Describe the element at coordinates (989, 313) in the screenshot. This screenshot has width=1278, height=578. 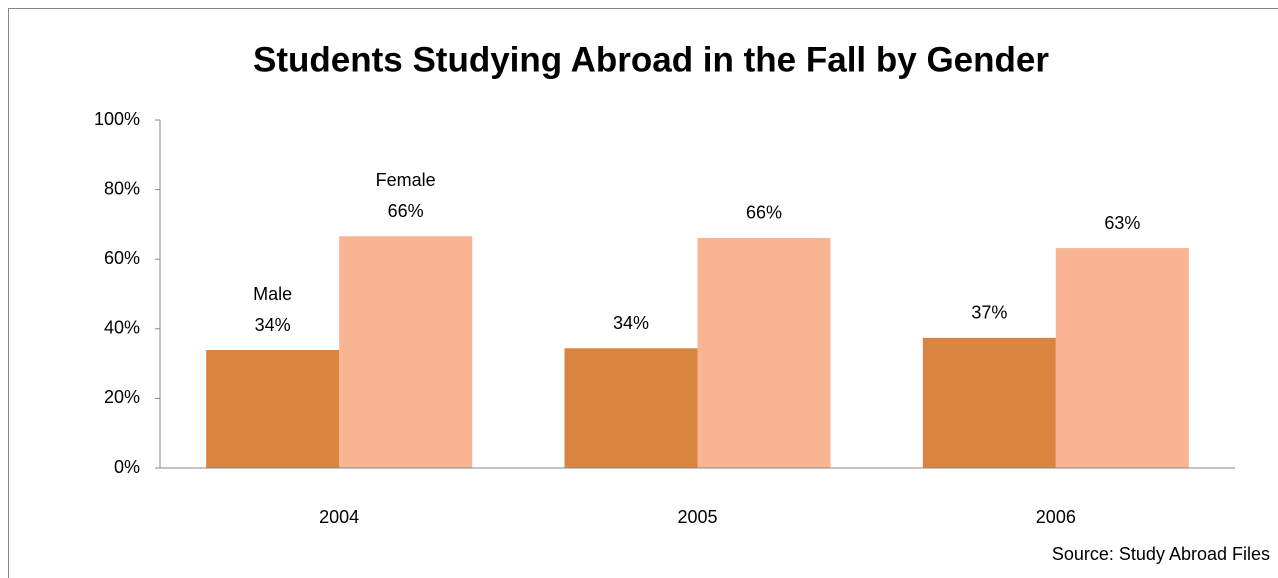
I see `data-label: 37%` at that location.